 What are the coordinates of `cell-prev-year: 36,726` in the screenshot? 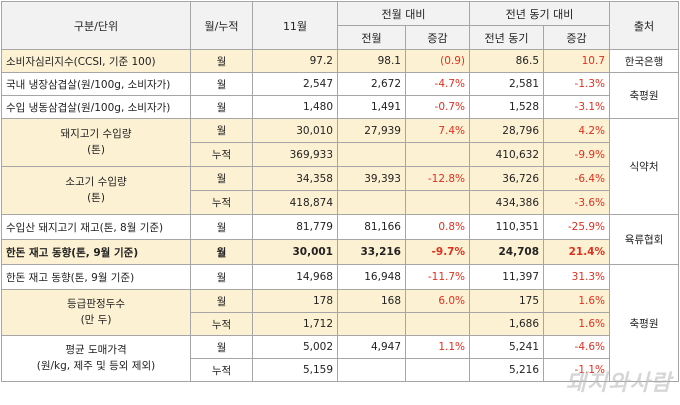 It's located at (507, 178).